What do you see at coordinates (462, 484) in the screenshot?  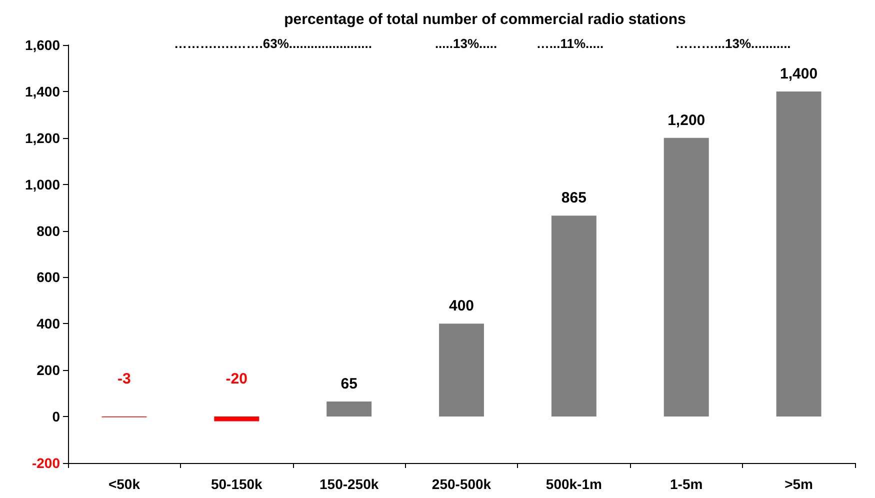 I see `x-tick-label: 250-500k` at bounding box center [462, 484].